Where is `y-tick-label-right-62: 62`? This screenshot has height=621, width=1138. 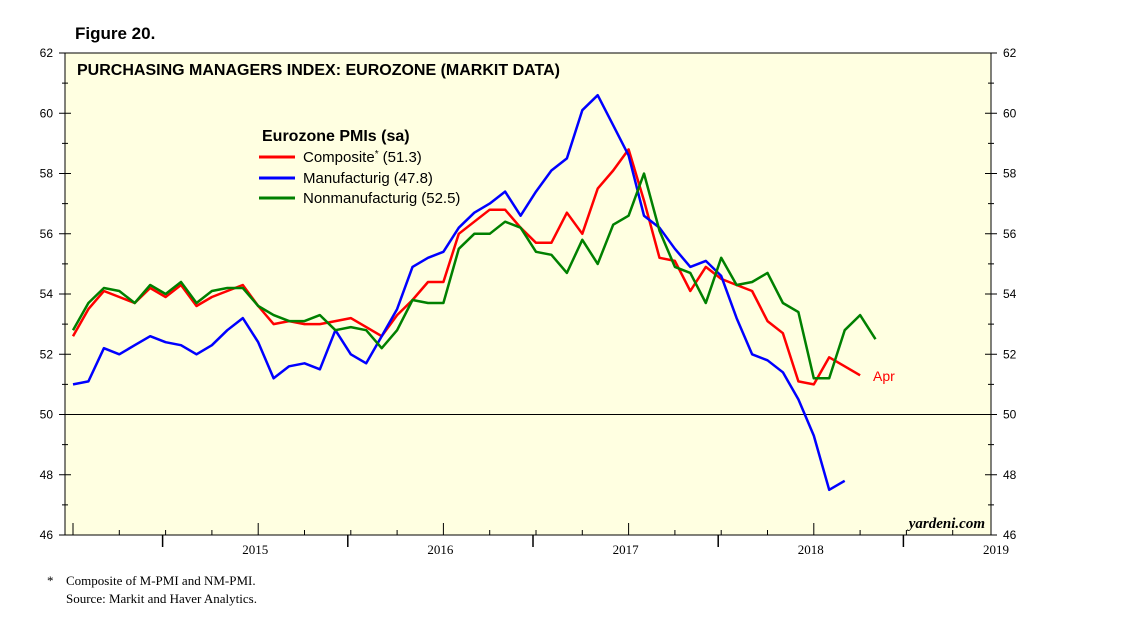
y-tick-label-right-62: 62 is located at coordinates (1010, 53).